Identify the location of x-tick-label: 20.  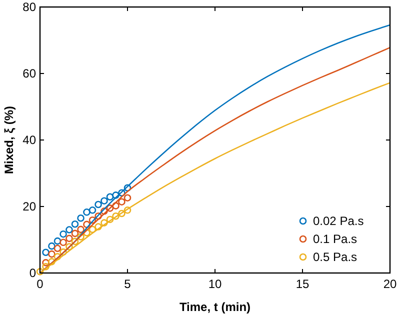
(390, 284).